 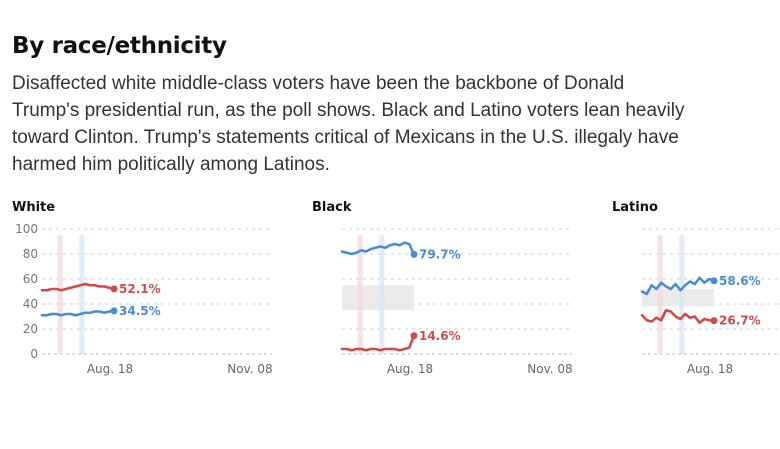 I want to click on y-tick-label: 0, so click(x=34, y=354).